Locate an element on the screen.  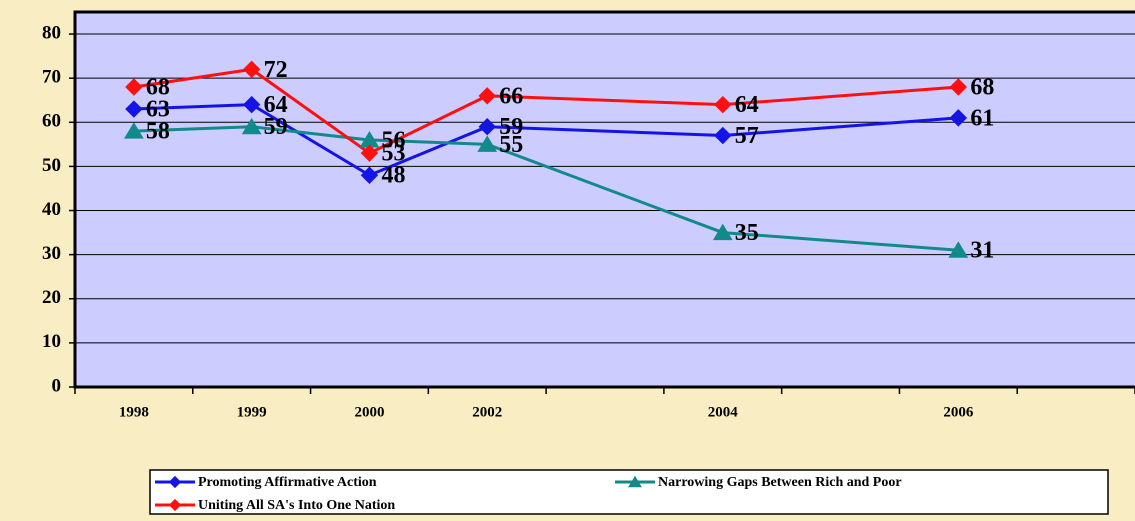
y-tick-label: 40 is located at coordinates (51, 209).